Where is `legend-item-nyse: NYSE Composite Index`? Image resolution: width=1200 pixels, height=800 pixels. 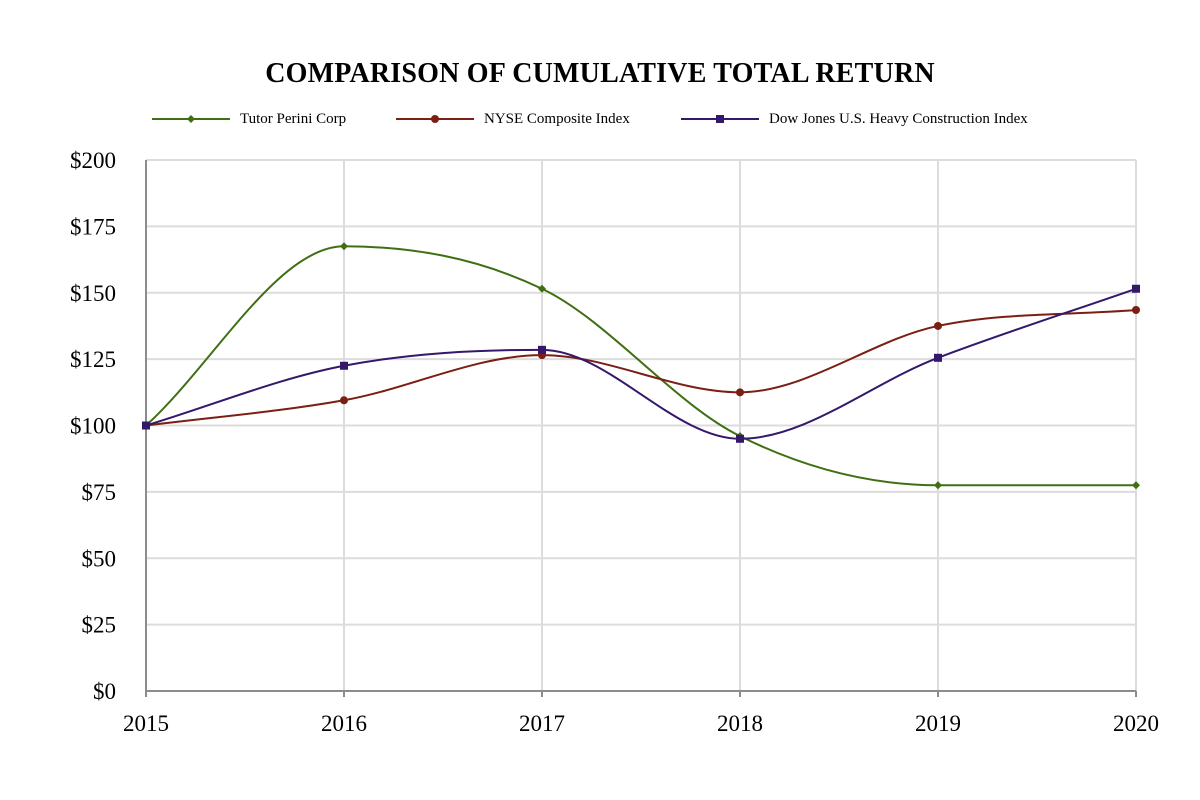
legend-item-nyse: NYSE Composite Index is located at coordinates (513, 119).